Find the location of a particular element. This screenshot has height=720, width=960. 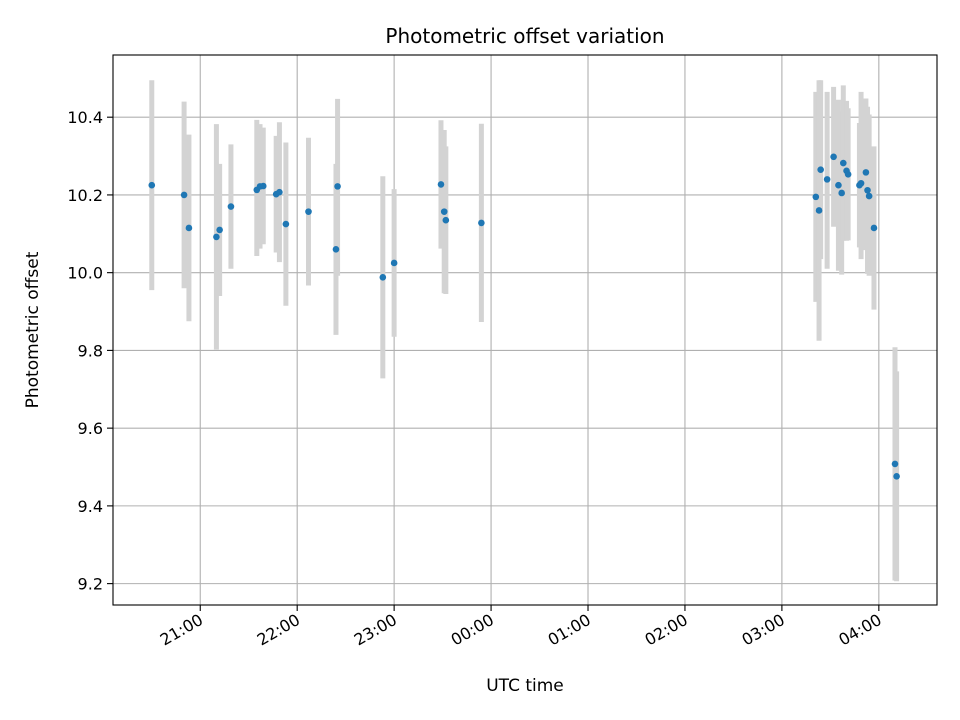

y-tick-label: 9.2 is located at coordinates (90, 584).